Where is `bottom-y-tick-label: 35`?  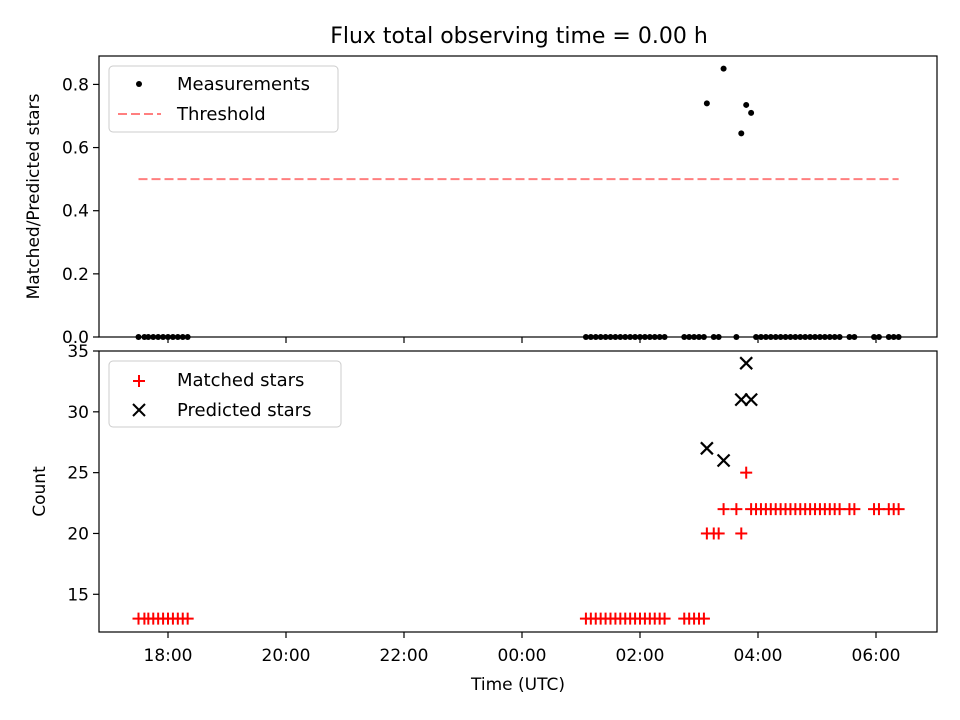 bottom-y-tick-label: 35 is located at coordinates (78, 352).